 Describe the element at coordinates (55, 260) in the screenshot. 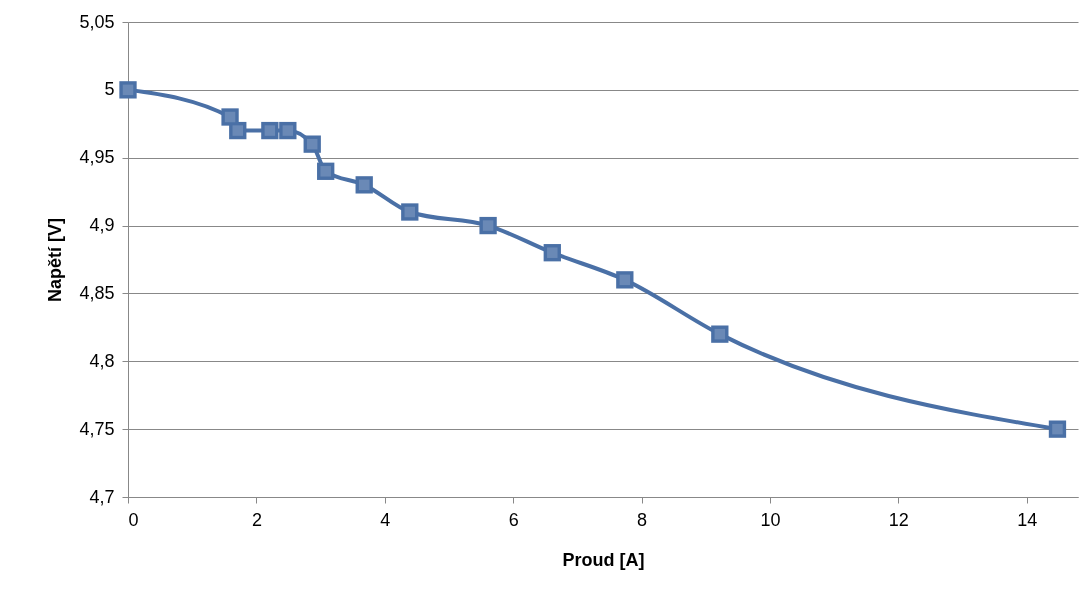

I see `y-axis-title: Napětí [V]` at that location.